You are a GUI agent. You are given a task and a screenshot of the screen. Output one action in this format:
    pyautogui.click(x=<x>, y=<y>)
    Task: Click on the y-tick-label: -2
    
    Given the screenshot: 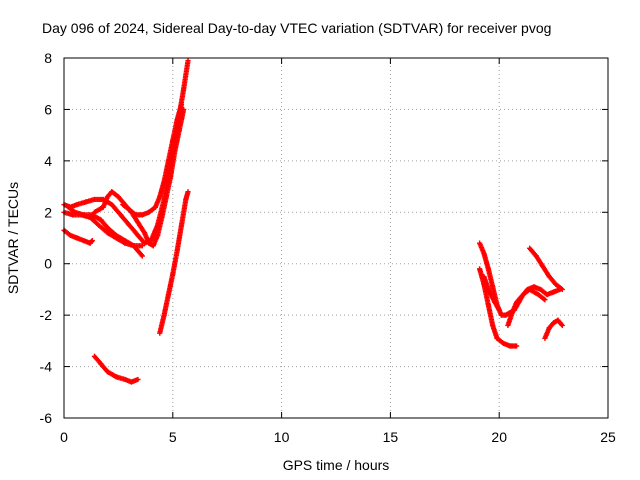 What is the action you would take?
    pyautogui.click(x=46, y=315)
    